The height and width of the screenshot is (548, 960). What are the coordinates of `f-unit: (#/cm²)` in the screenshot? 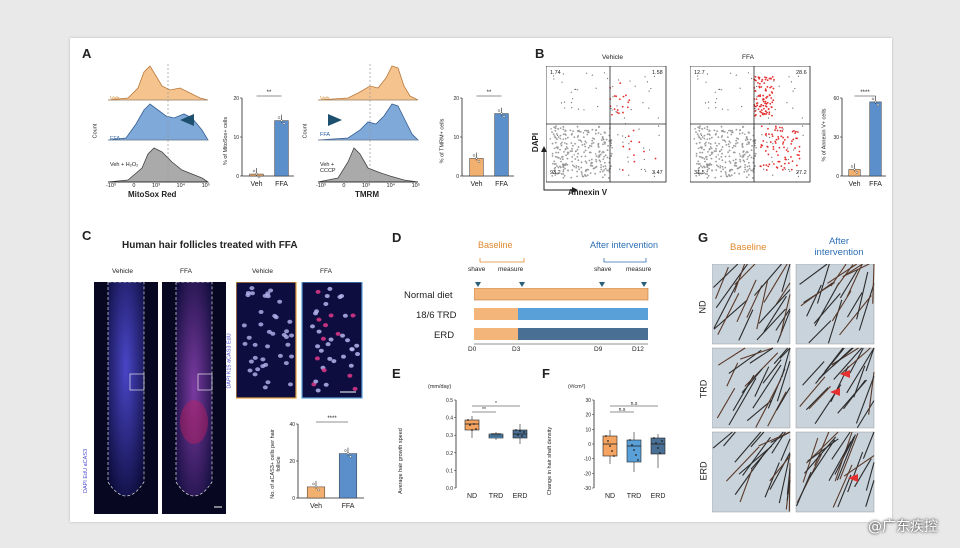 It's located at (577, 387).